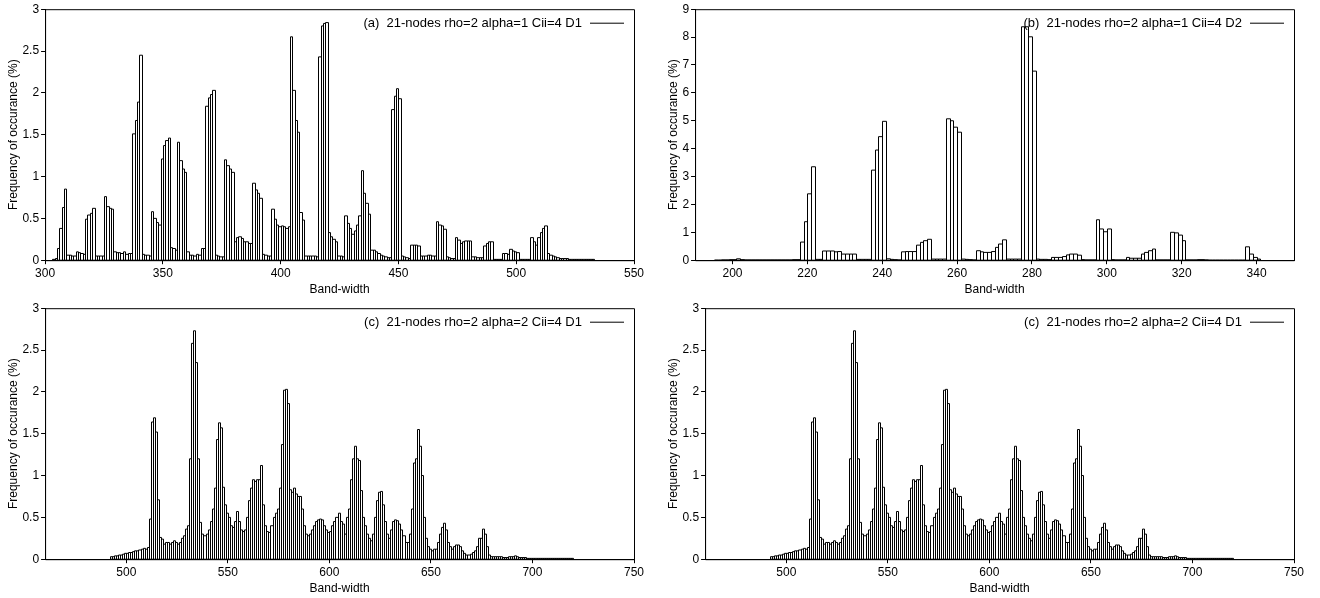 Image resolution: width=1320 pixels, height=598 pixels. I want to click on y-tick-label: 6, so click(686, 92).